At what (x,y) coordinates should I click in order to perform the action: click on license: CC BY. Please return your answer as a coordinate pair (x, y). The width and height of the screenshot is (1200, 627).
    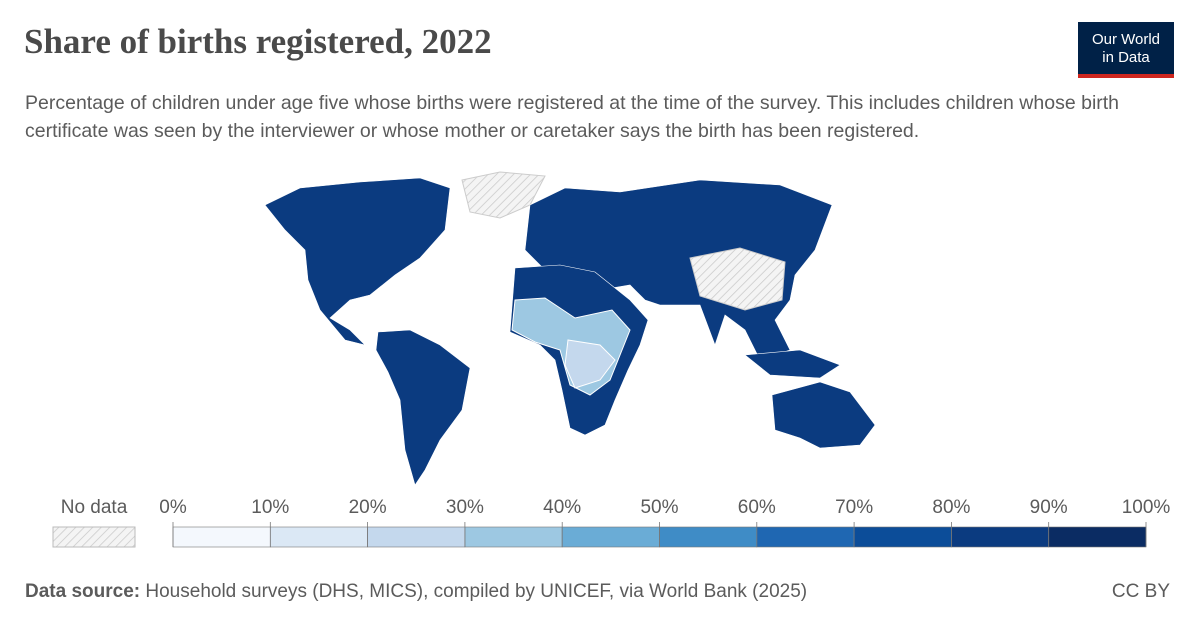
    Looking at the image, I should click on (1141, 591).